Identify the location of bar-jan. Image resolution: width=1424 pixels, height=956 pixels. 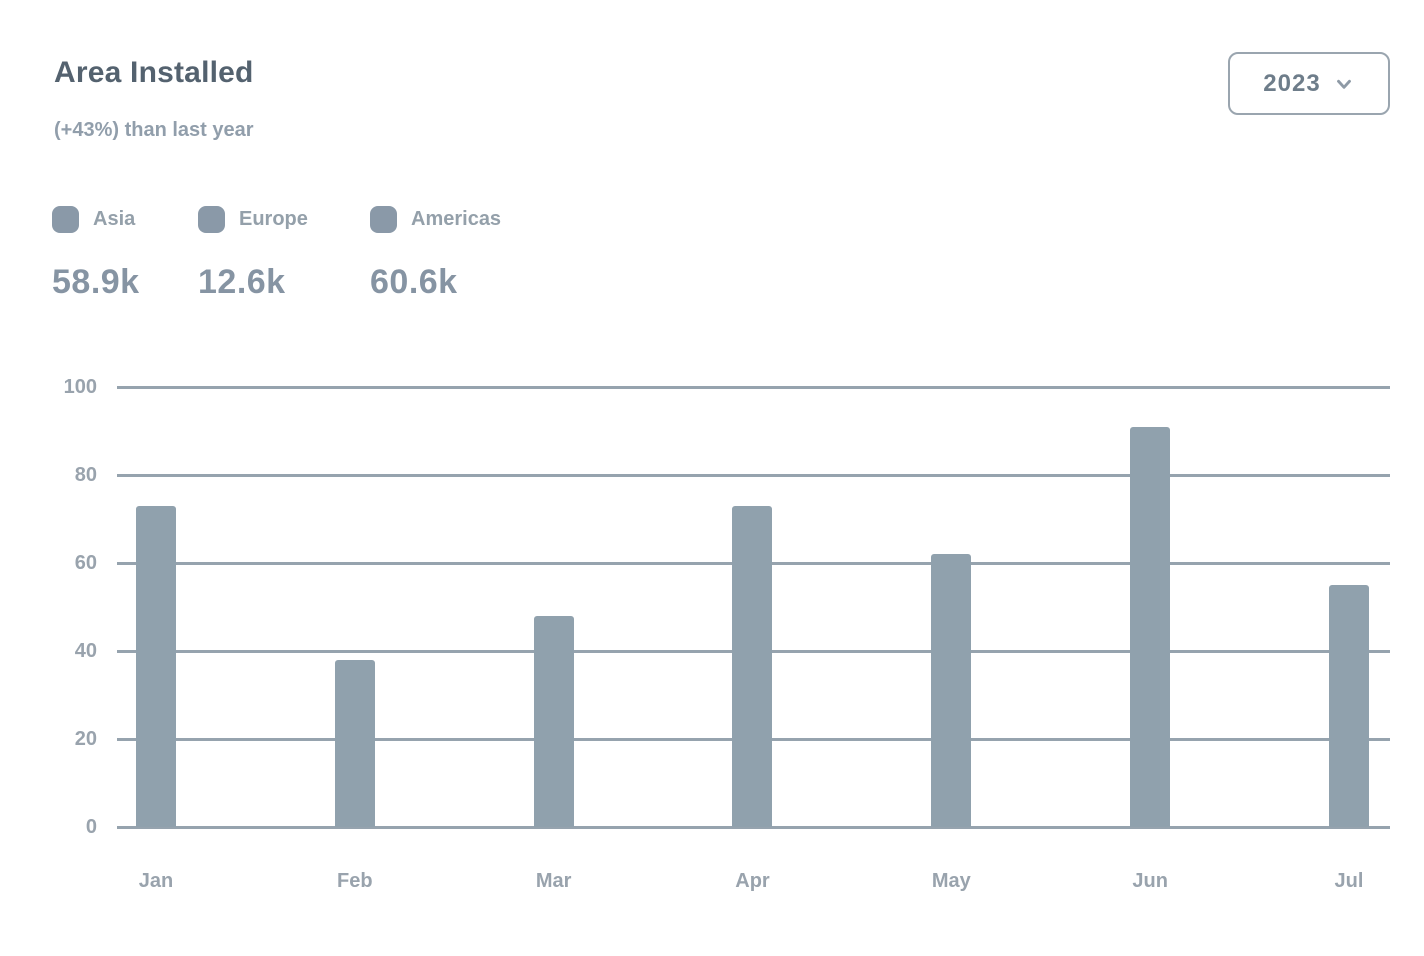
(156, 666).